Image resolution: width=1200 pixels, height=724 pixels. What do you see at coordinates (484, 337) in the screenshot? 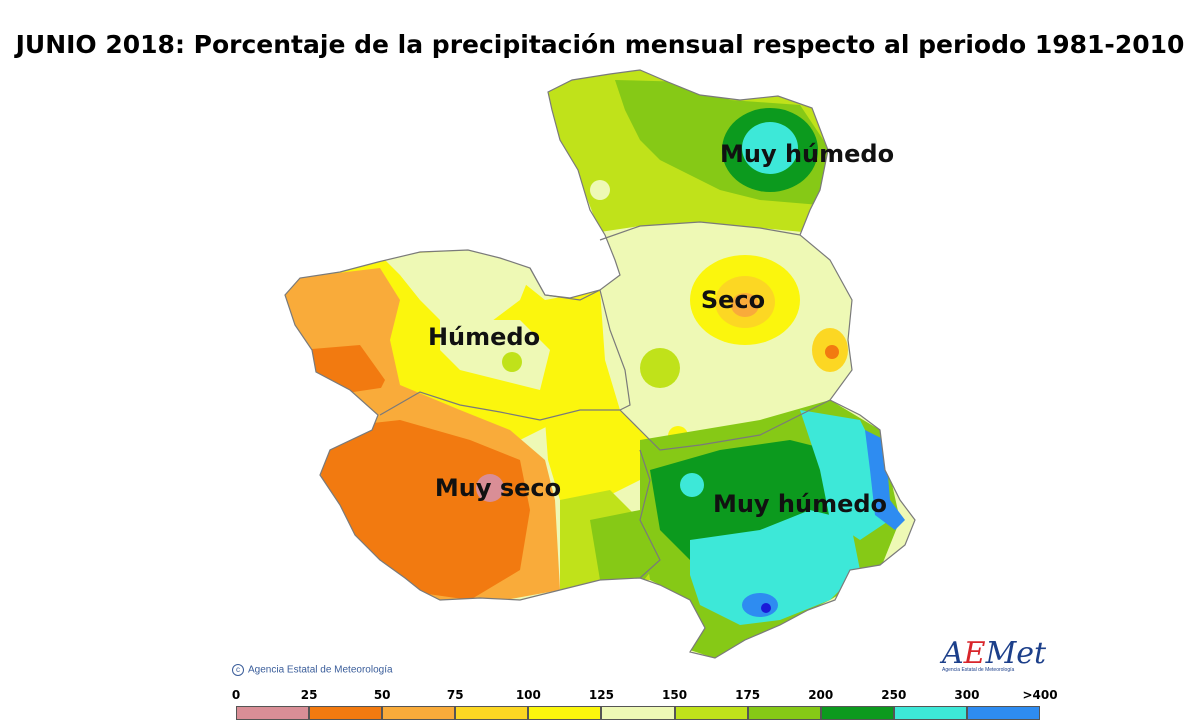
I see `label-humedo: Húmedo` at bounding box center [484, 337].